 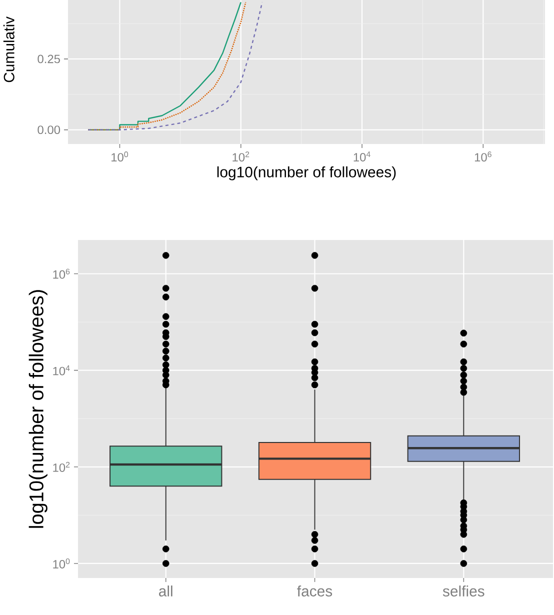 What do you see at coordinates (483, 157) in the screenshot?
I see `x-tick-label: 10$^{6}$` at bounding box center [483, 157].